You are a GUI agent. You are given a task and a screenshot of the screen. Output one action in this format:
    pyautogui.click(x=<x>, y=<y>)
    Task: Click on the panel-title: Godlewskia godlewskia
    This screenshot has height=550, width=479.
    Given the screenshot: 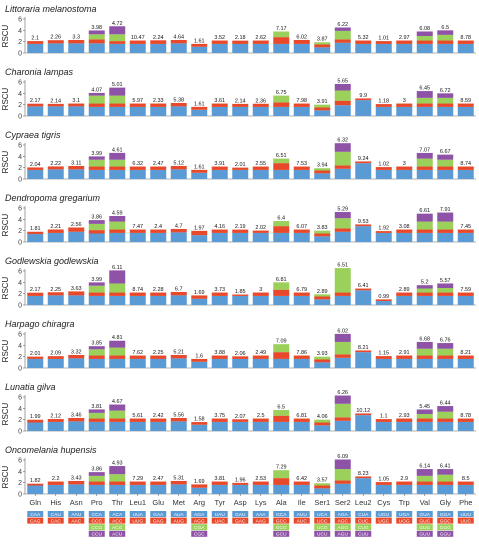 What is the action you would take?
    pyautogui.click(x=52, y=261)
    